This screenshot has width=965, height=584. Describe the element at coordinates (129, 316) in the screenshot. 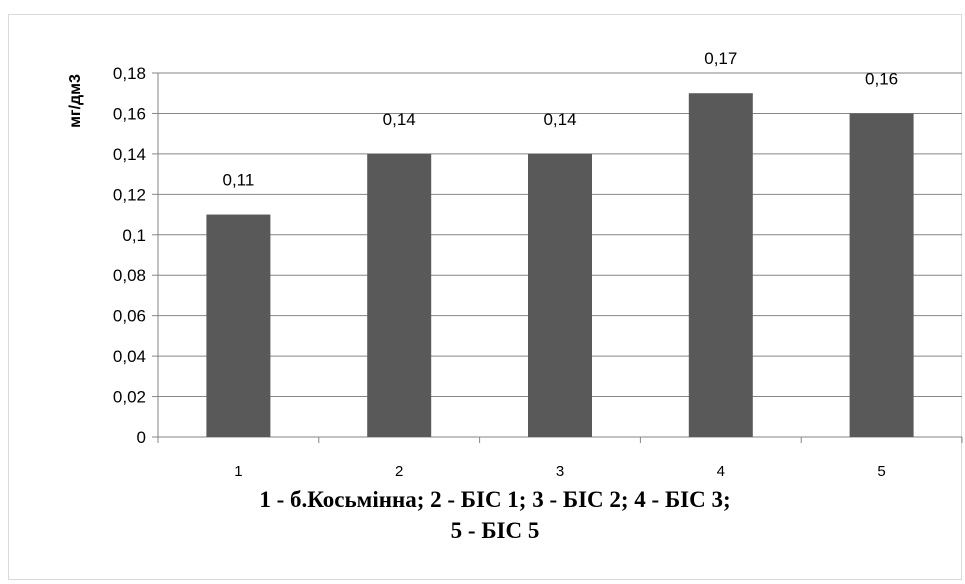

I see `y-tick-label: 0,06` at that location.